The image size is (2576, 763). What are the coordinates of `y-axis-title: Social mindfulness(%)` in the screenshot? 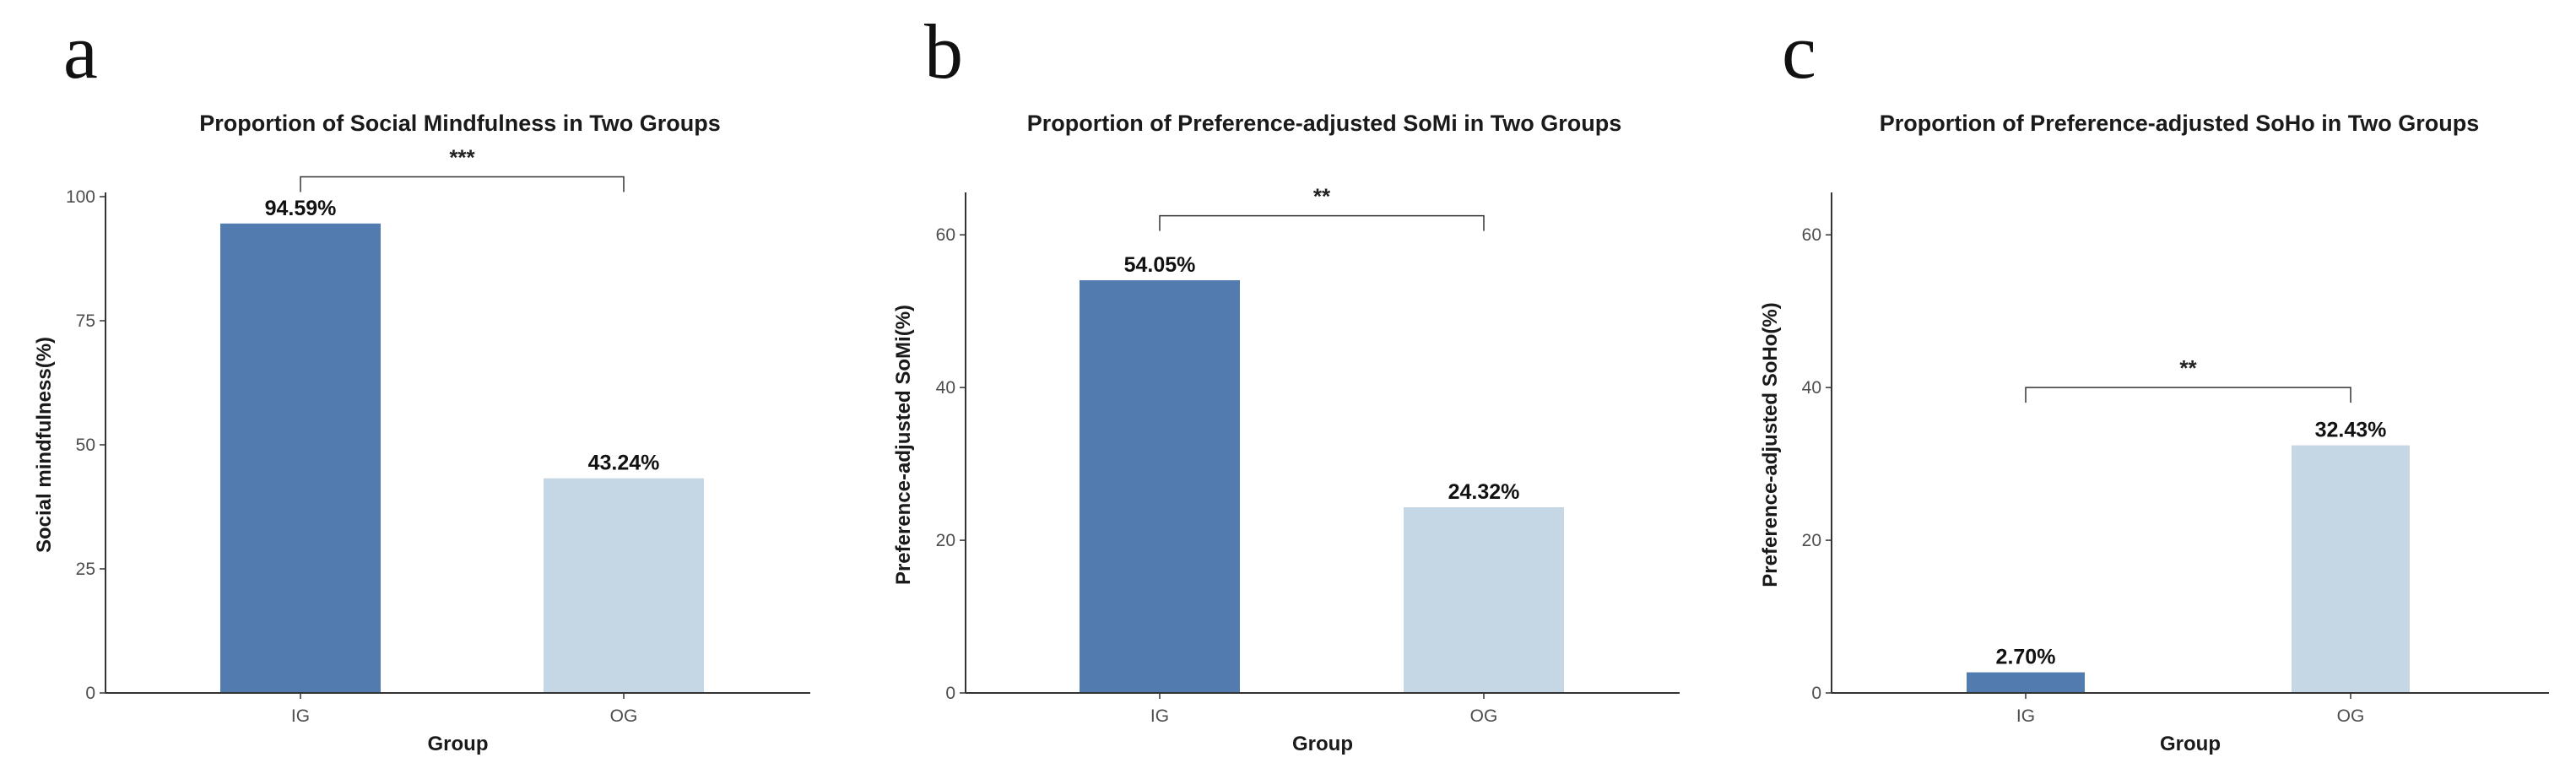 It's located at (44, 445).